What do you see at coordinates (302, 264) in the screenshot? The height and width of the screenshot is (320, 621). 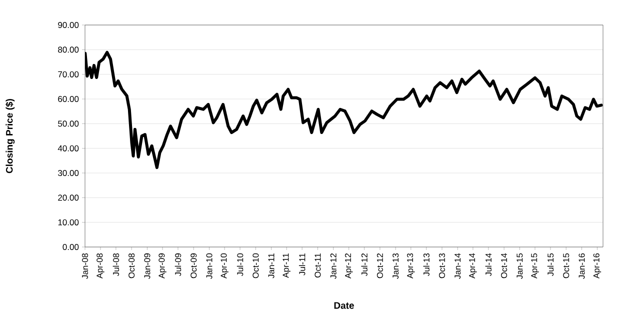 I see `x-tick-label: Jul-11` at bounding box center [302, 264].